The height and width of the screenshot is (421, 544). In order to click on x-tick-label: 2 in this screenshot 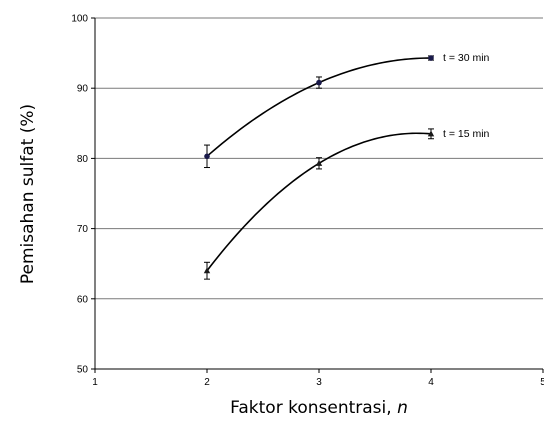, I will do `click(207, 382)`.